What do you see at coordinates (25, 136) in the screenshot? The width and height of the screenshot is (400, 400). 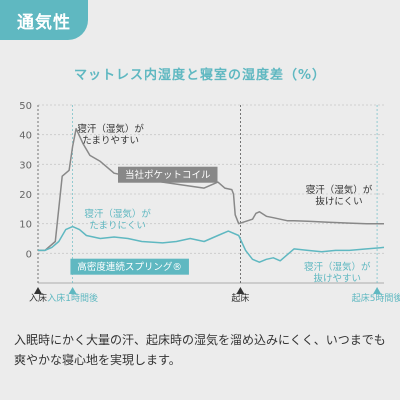 I see `y-tick-label: 40` at bounding box center [25, 136].